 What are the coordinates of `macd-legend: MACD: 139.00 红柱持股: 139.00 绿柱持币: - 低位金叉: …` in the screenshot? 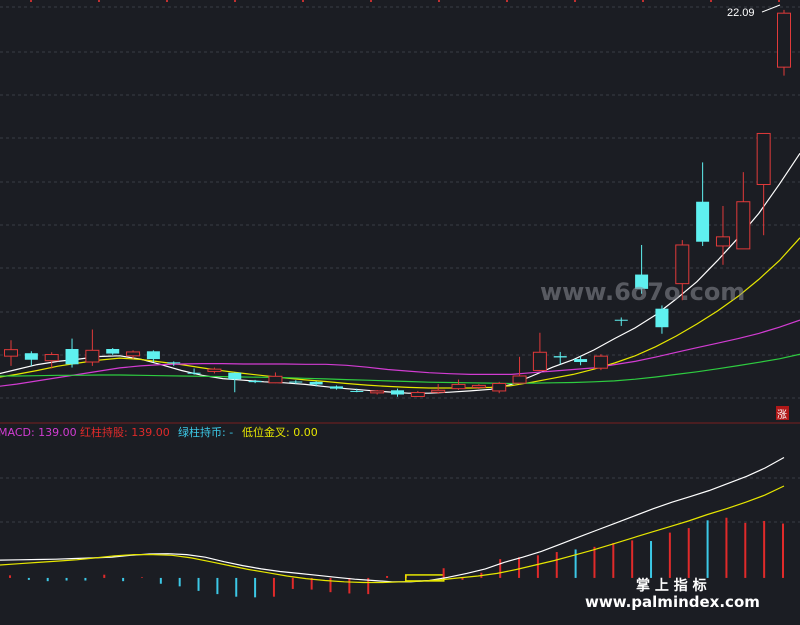 It's located at (159, 432).